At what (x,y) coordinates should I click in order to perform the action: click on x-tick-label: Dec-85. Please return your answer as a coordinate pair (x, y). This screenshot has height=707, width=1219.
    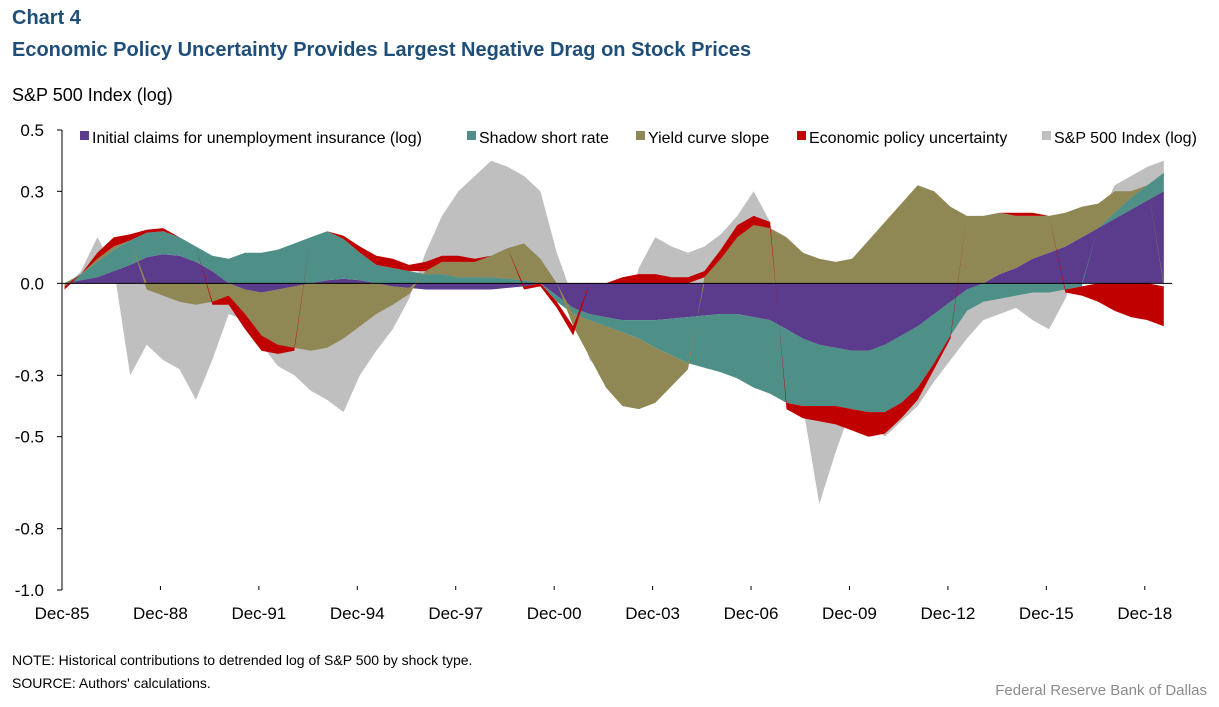
    Looking at the image, I should click on (62, 613).